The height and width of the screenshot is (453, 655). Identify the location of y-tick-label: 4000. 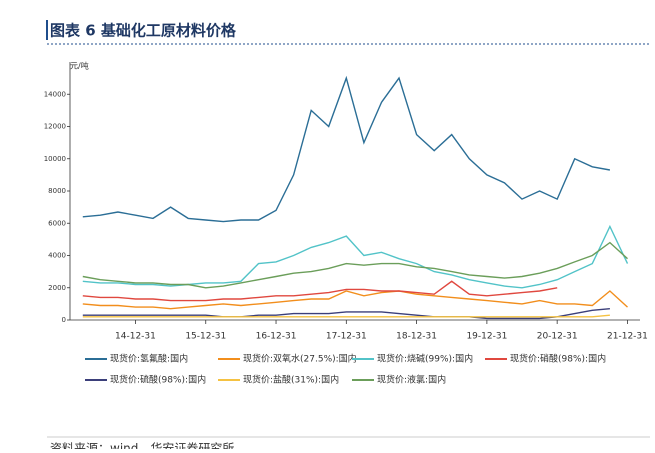
(57, 256).